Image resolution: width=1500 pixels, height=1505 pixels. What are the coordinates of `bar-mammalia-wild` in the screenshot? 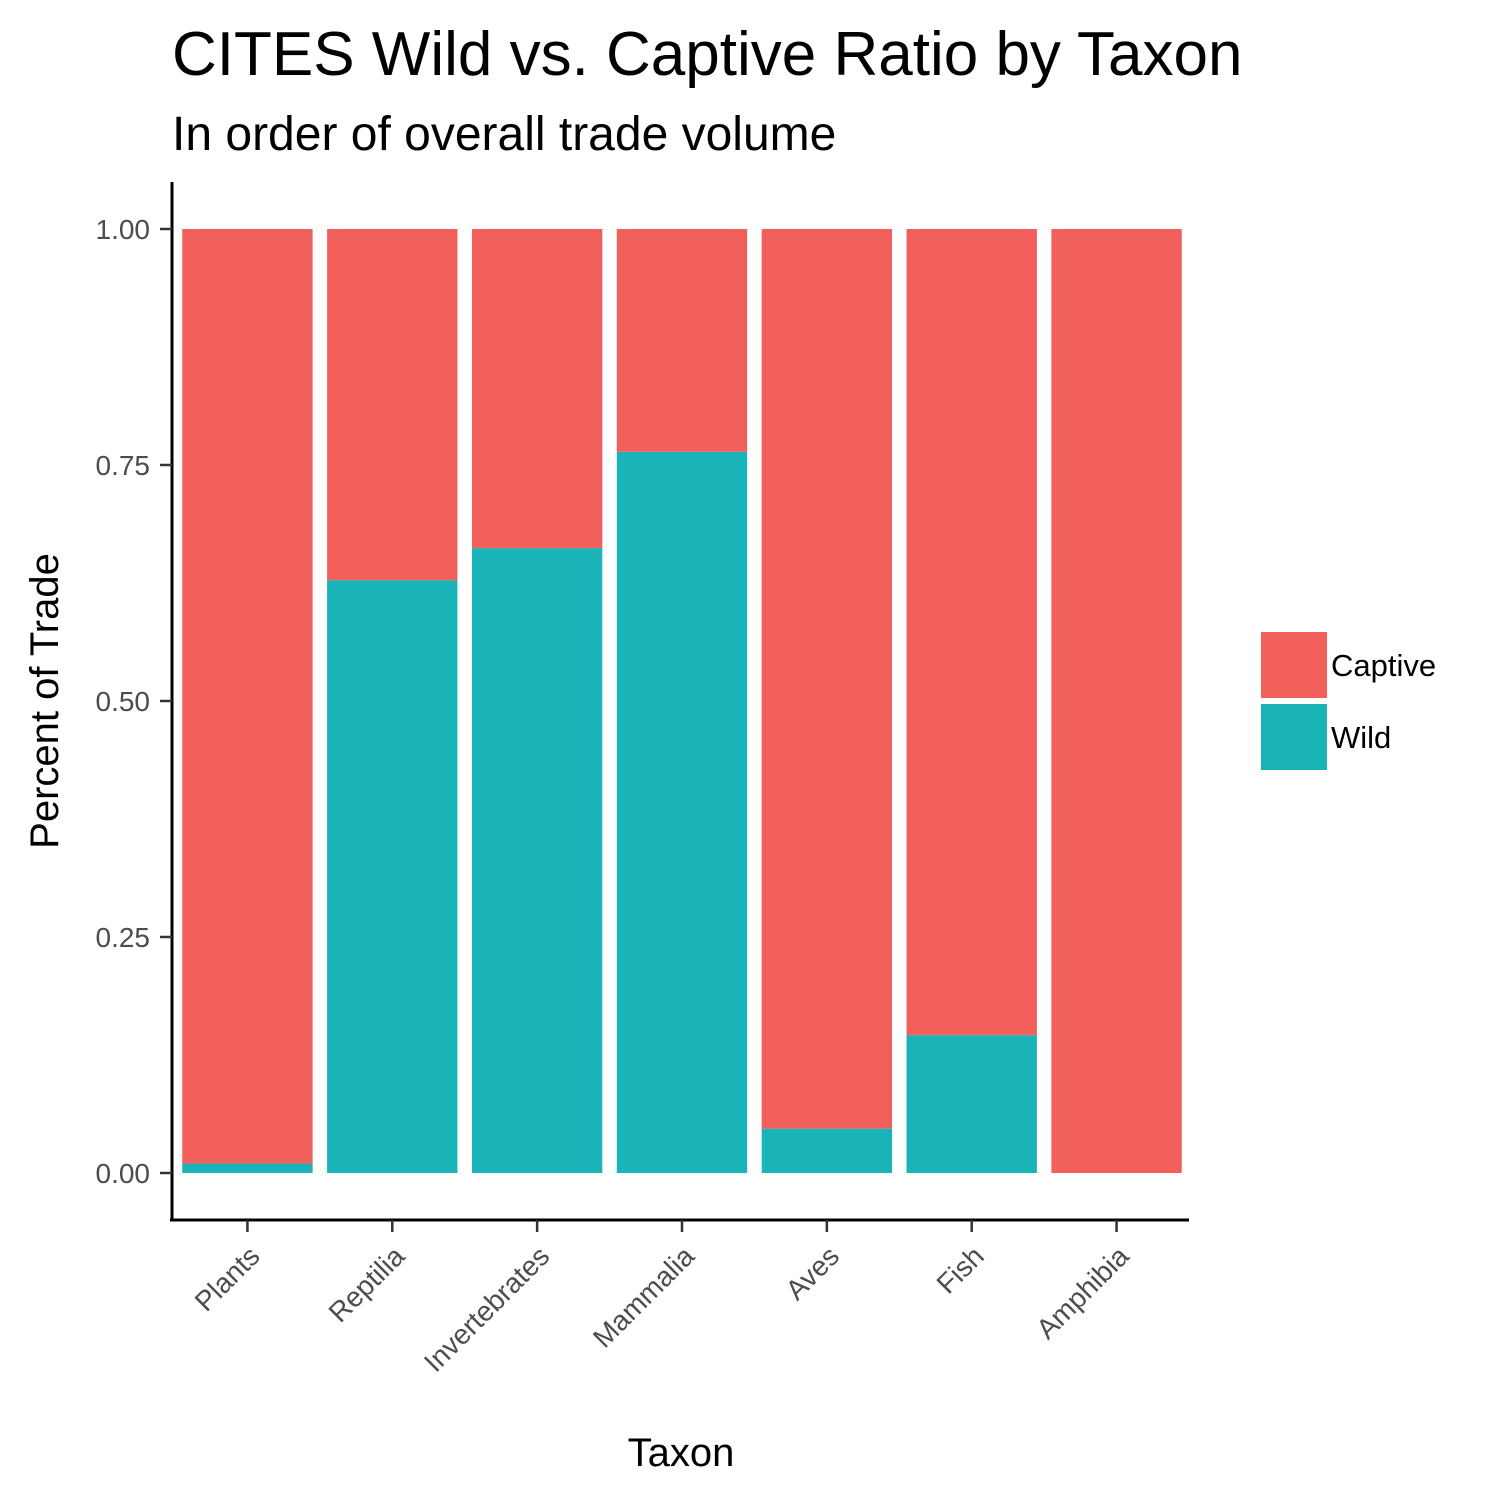 It's located at (682, 812).